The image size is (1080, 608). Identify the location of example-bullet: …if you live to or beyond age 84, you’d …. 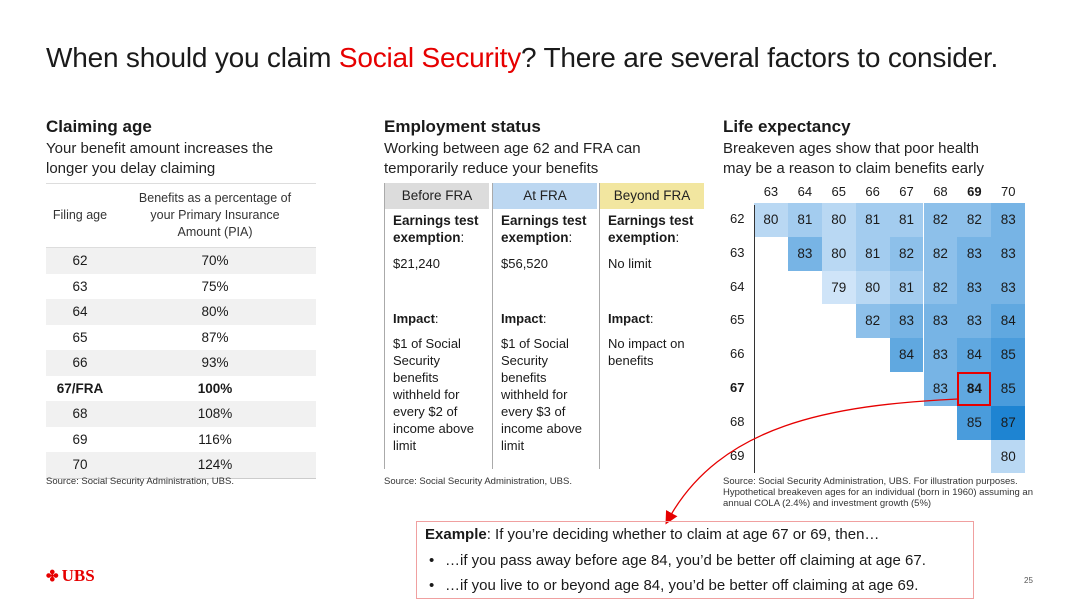
(701, 585).